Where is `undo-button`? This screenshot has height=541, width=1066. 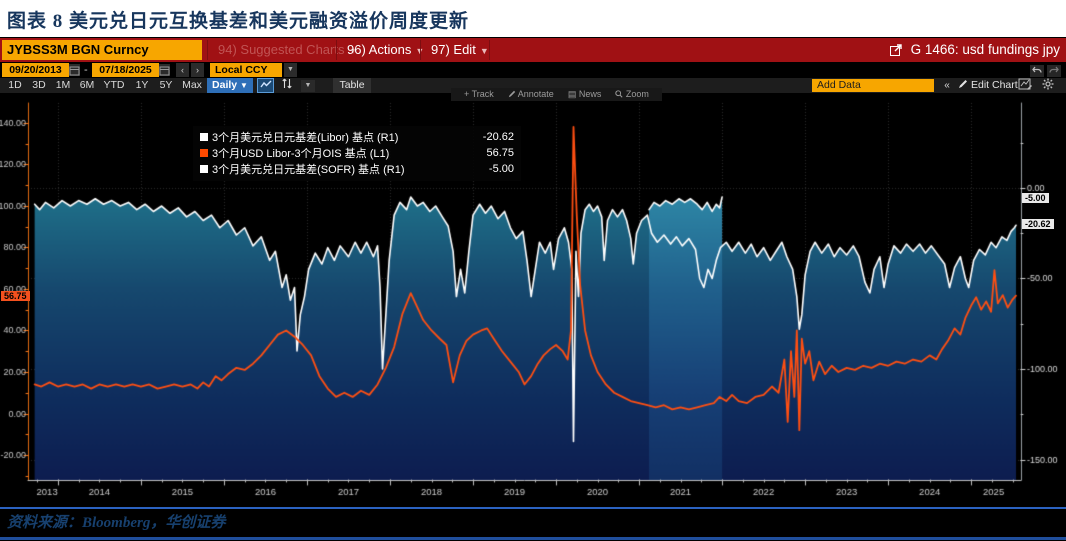
undo-button is located at coordinates (1037, 71).